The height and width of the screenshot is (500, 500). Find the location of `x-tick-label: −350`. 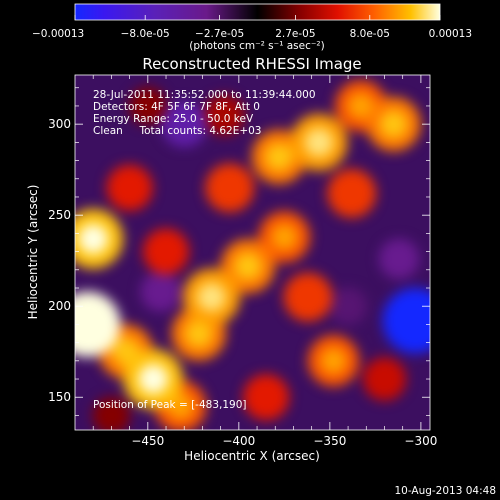

x-tick-label: −350 is located at coordinates (329, 441).